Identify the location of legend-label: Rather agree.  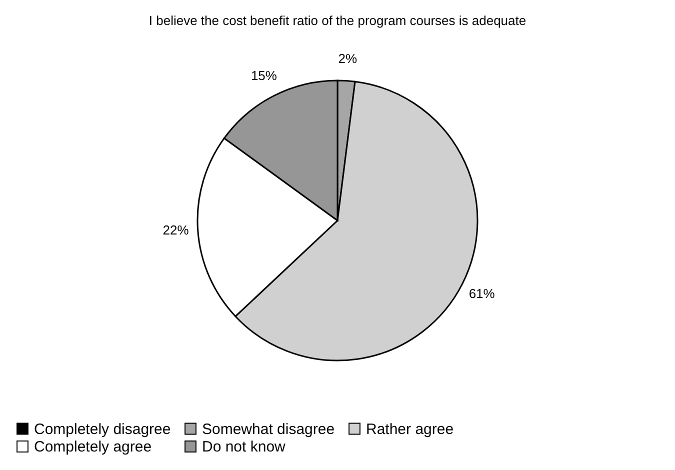
(410, 429).